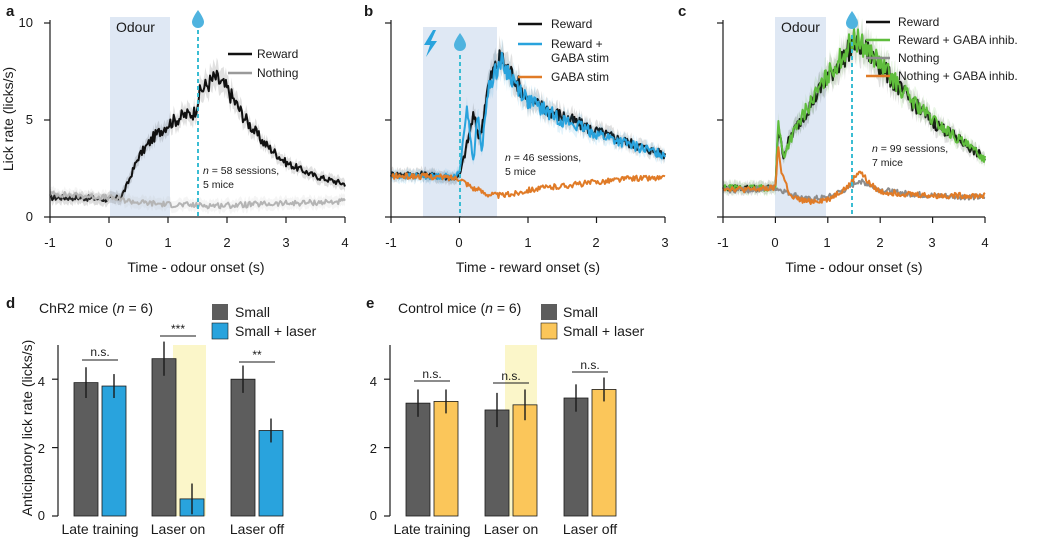  Describe the element at coordinates (252, 312) in the screenshot. I see `panel-d-legend-small: Small` at that location.